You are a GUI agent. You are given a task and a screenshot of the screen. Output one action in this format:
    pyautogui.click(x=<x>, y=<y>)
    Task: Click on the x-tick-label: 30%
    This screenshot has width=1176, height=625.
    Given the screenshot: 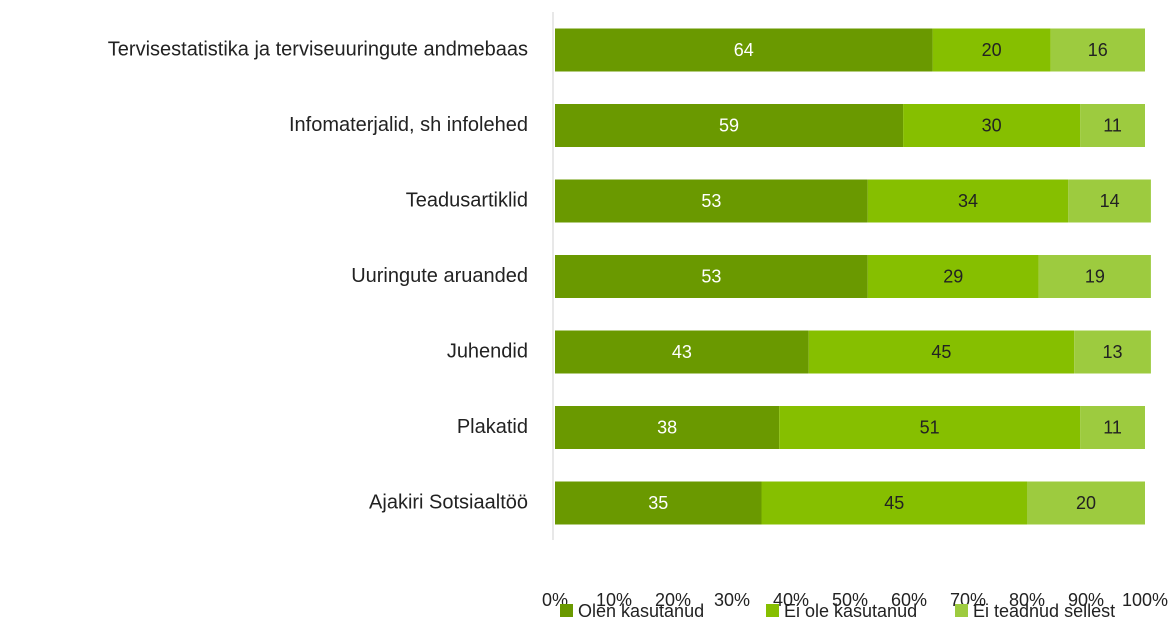 What is the action you would take?
    pyautogui.click(x=732, y=600)
    